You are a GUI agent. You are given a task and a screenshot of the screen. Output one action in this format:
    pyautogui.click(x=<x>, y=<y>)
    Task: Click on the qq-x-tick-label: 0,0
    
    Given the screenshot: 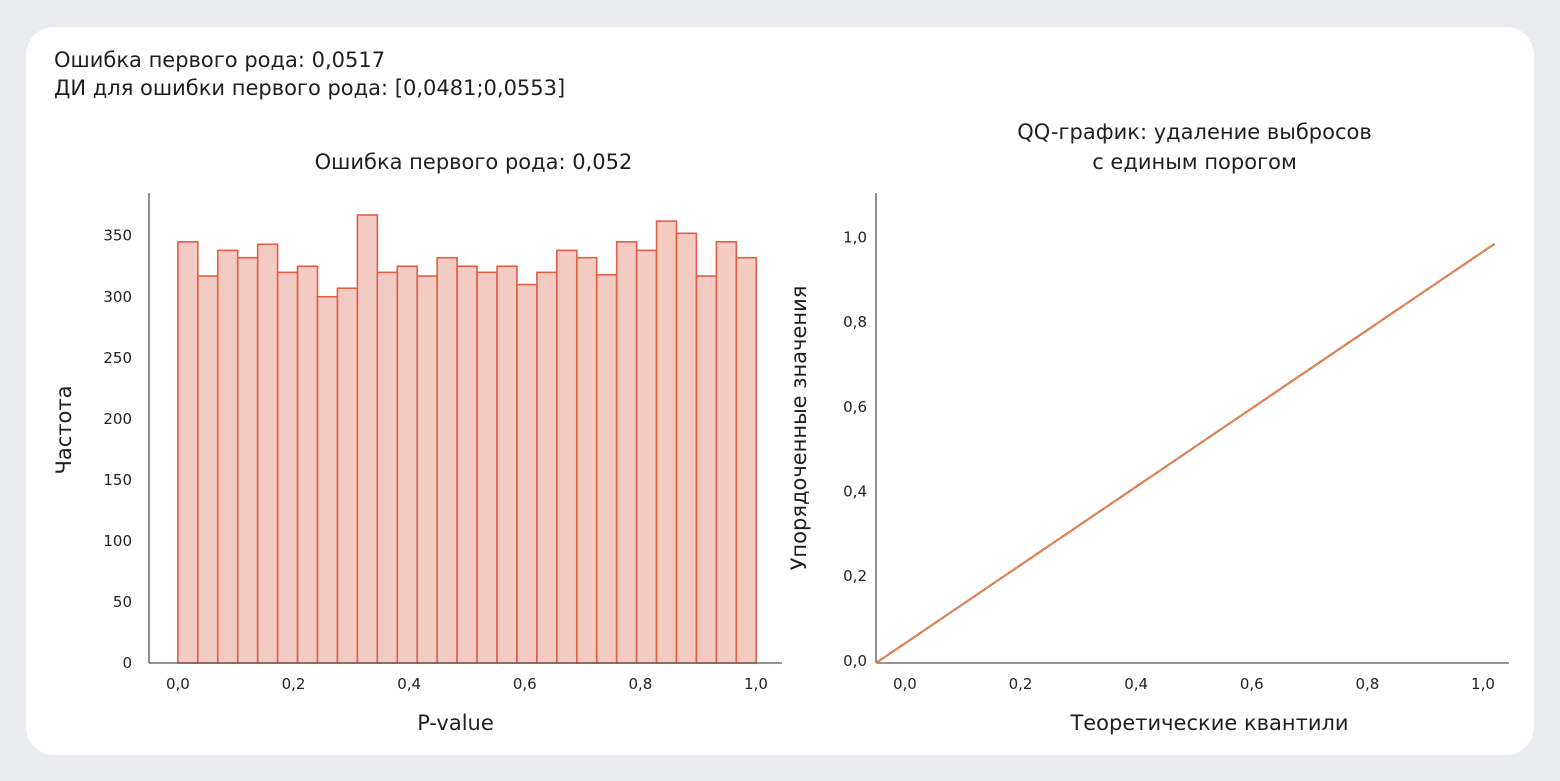 What is the action you would take?
    pyautogui.click(x=905, y=684)
    